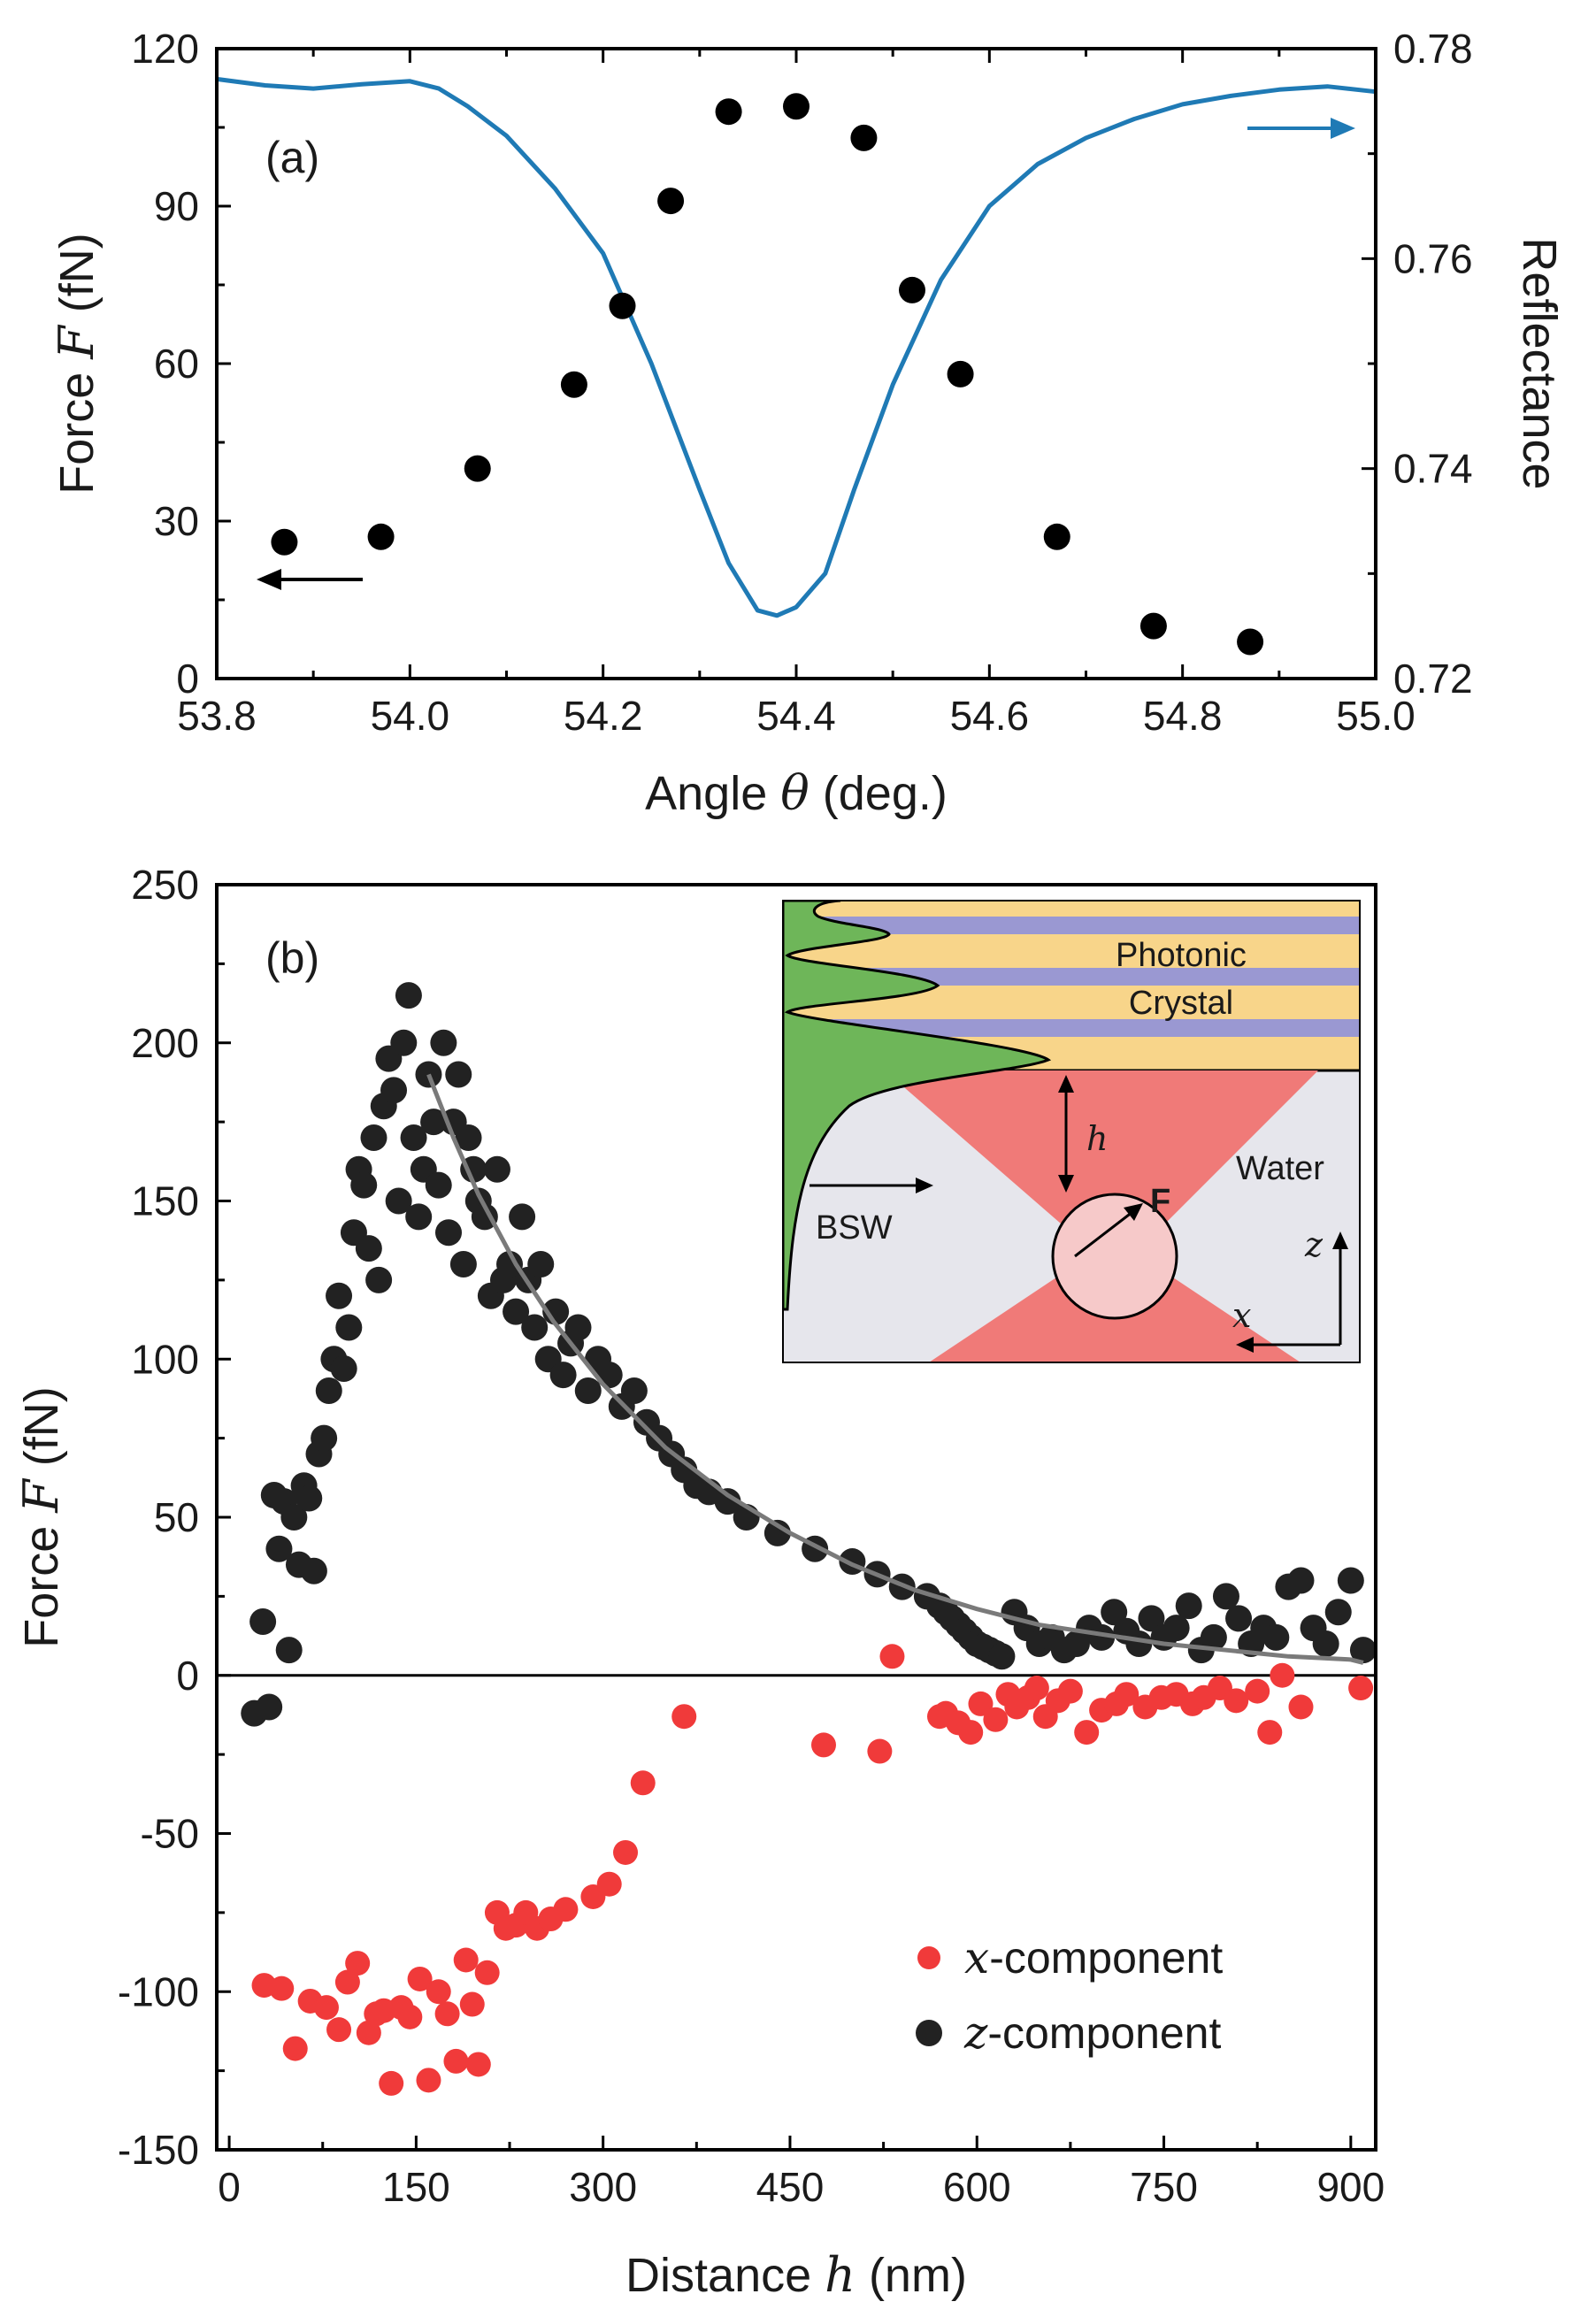  I want to click on x-tick-label: 54.2, so click(603, 716).